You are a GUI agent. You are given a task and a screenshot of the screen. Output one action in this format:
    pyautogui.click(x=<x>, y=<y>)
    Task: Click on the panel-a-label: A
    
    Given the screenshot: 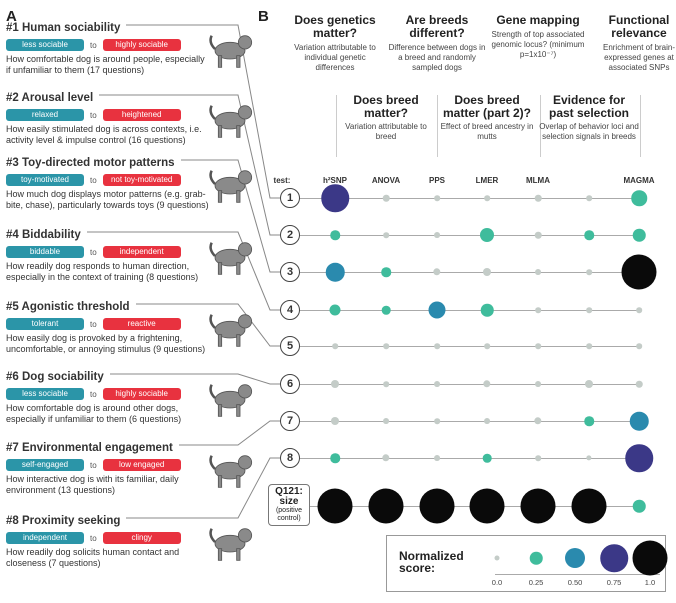 What is the action you would take?
    pyautogui.click(x=11, y=16)
    